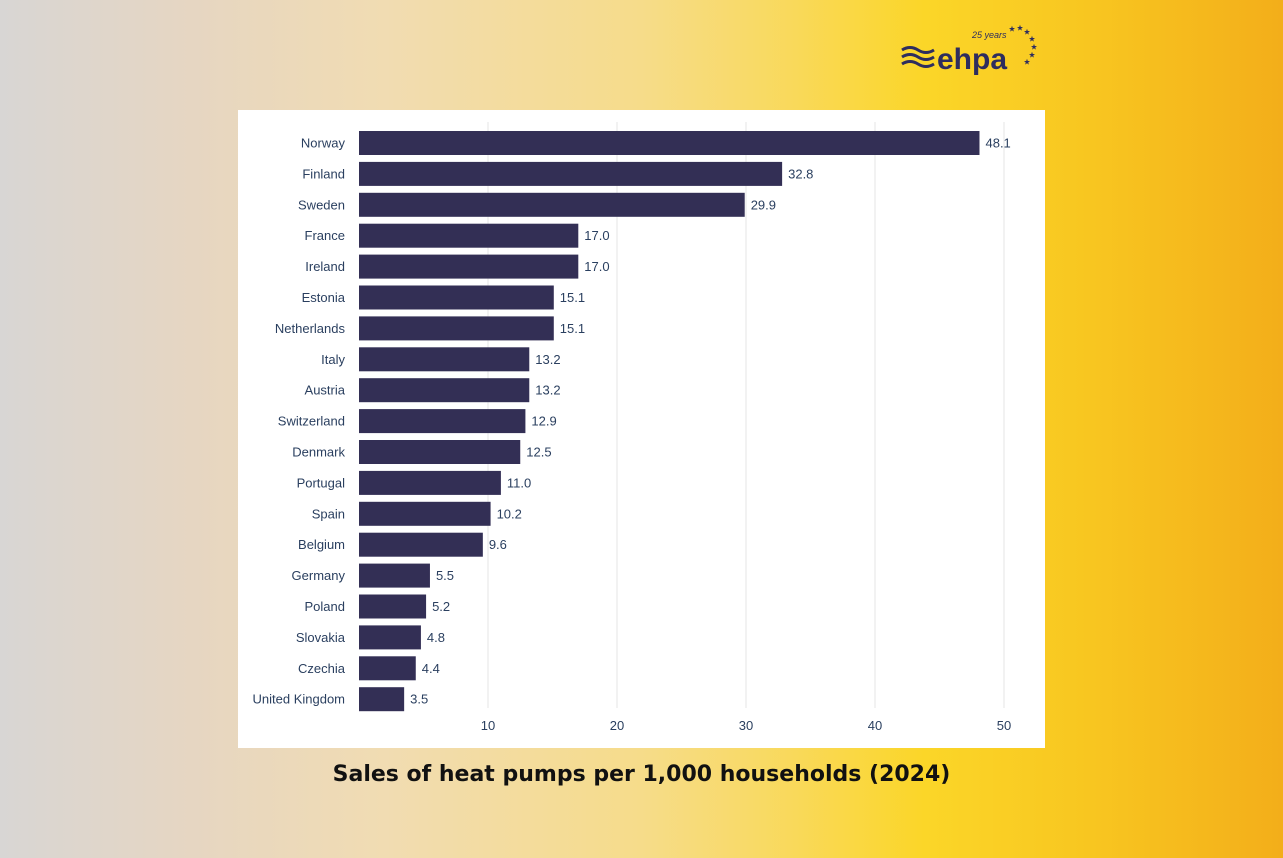 This screenshot has width=1283, height=858. I want to click on x-tick-label: 20, so click(617, 725).